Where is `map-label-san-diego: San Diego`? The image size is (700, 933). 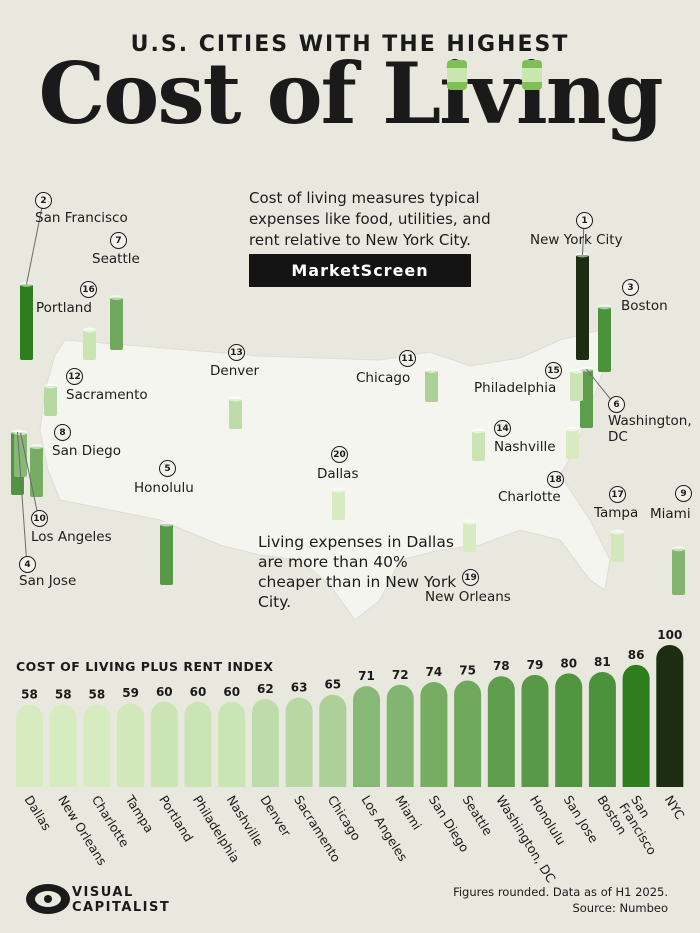 map-label-san-diego: San Diego is located at coordinates (86, 451).